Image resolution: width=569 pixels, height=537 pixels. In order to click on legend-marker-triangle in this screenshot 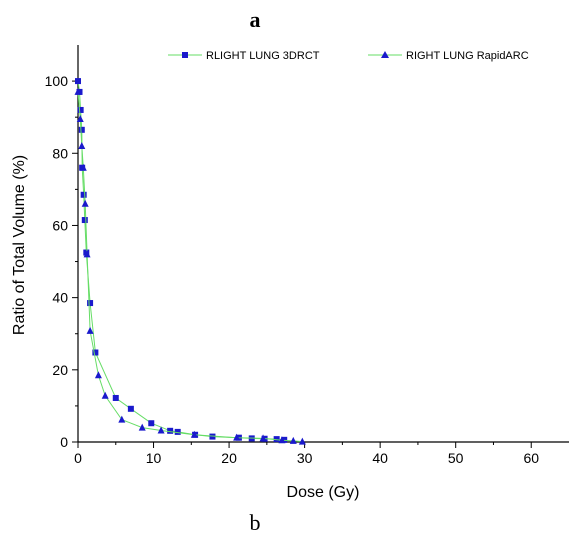, I will do `click(385, 54)`.